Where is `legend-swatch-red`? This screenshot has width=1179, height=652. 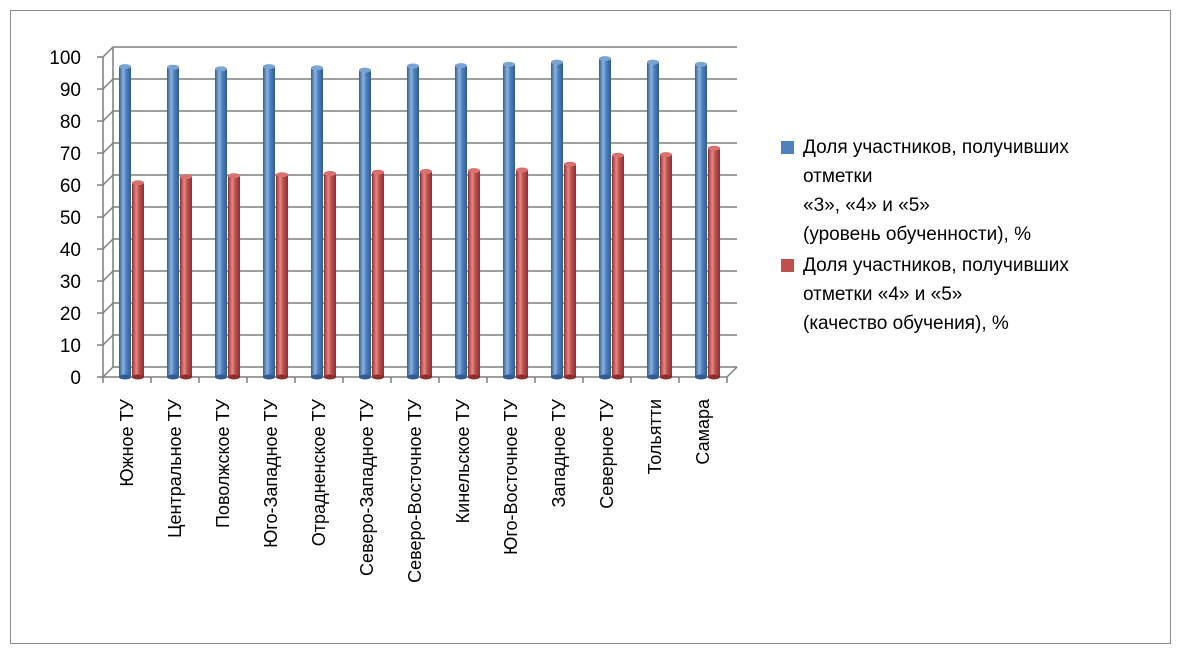
legend-swatch-red is located at coordinates (787, 265).